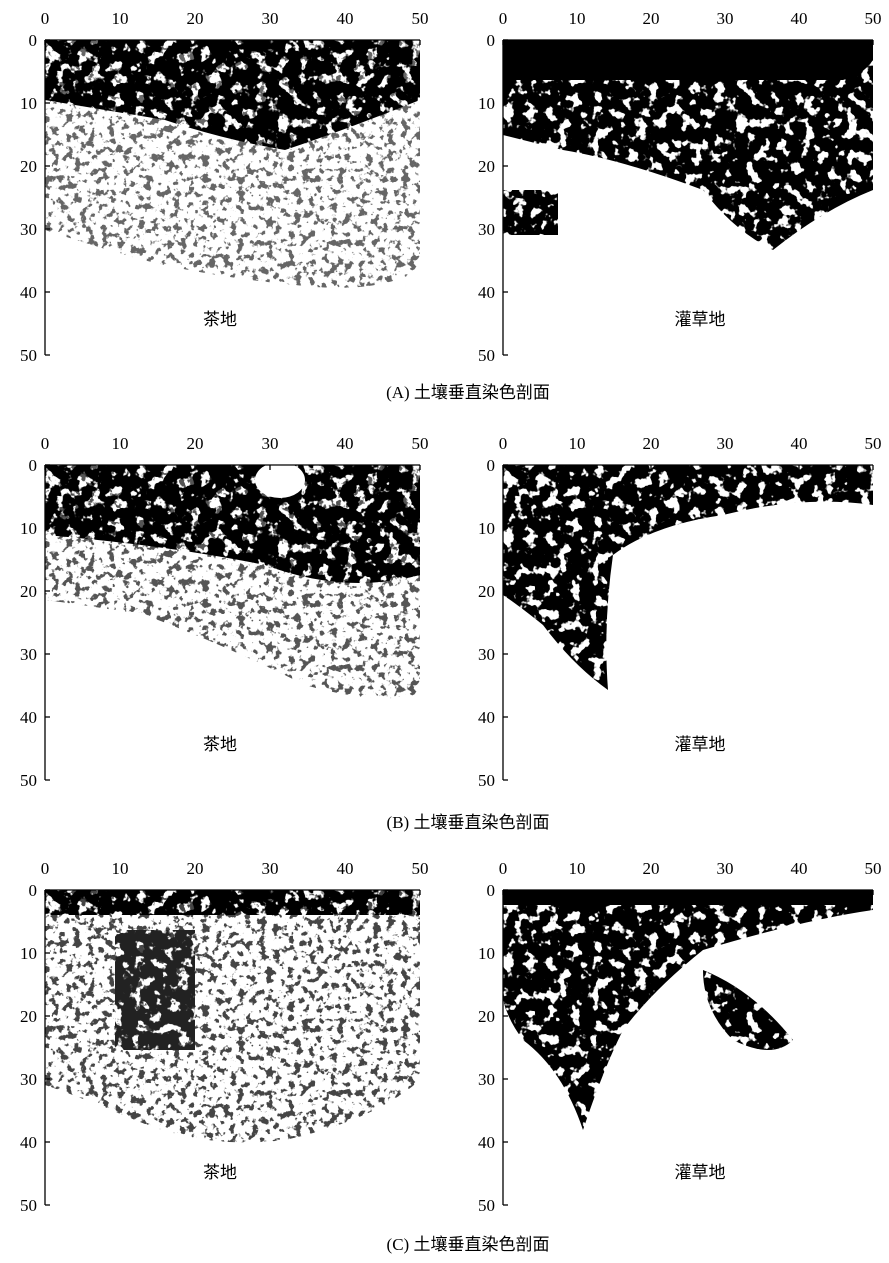 Image resolution: width=889 pixels, height=1263 pixels. What do you see at coordinates (468, 822) in the screenshot?
I see `caption: (B) 土壤垂直染色剖面` at bounding box center [468, 822].